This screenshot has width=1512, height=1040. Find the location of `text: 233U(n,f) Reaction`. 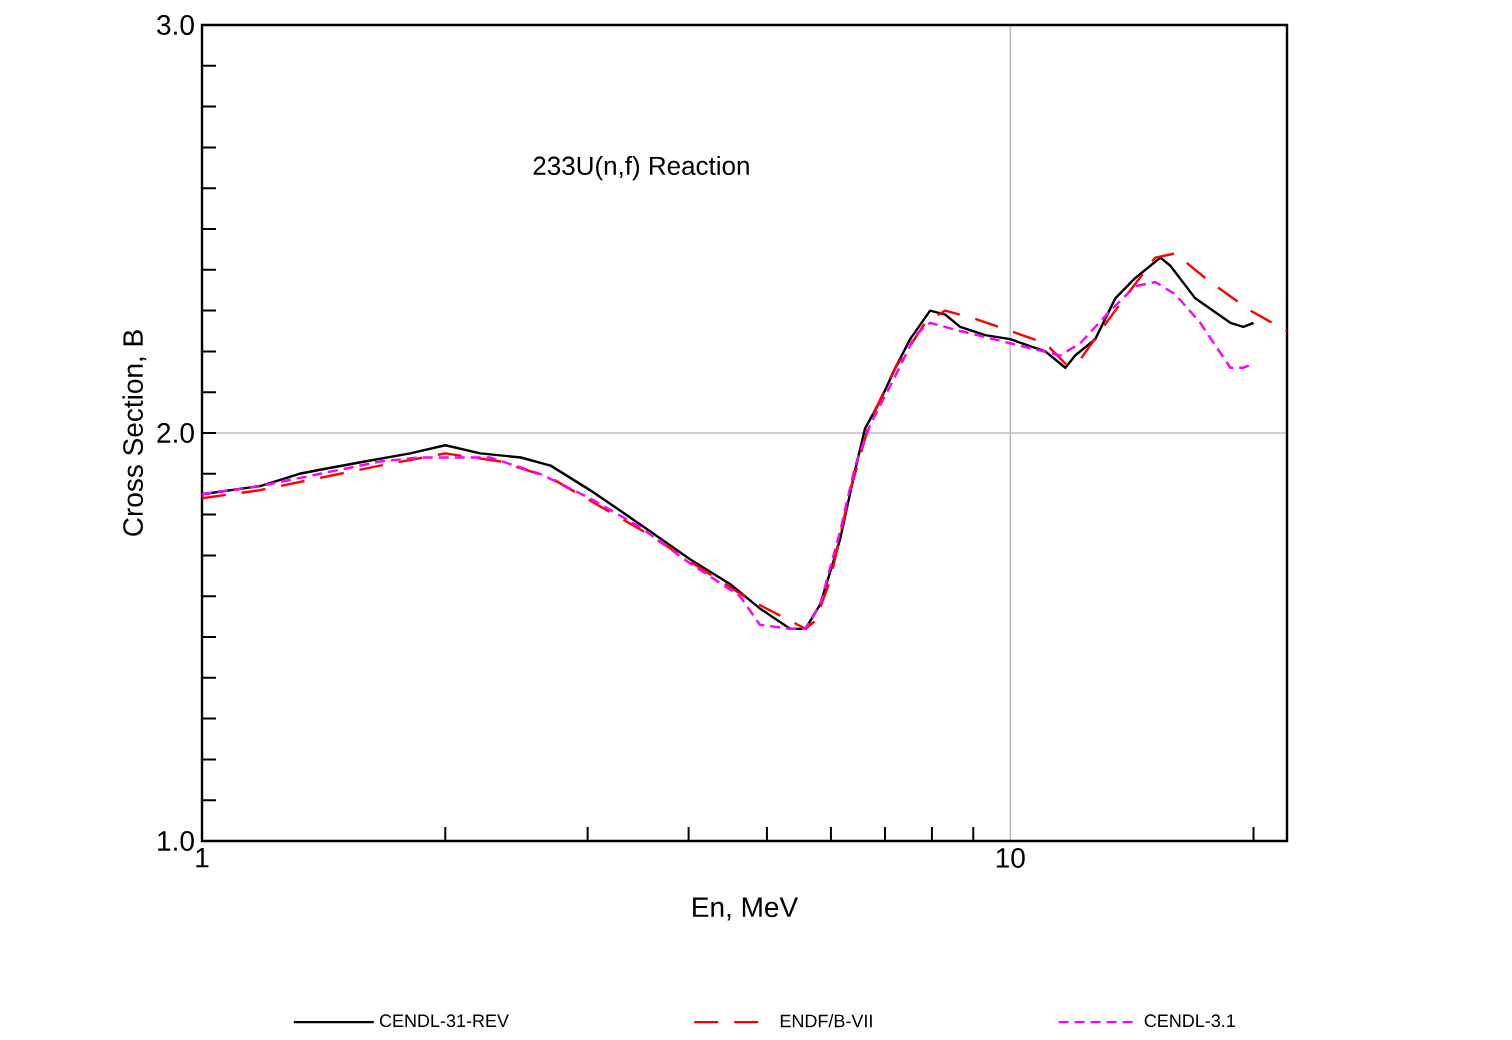

text: 233U(n,f) Reaction is located at coordinates (641, 168).